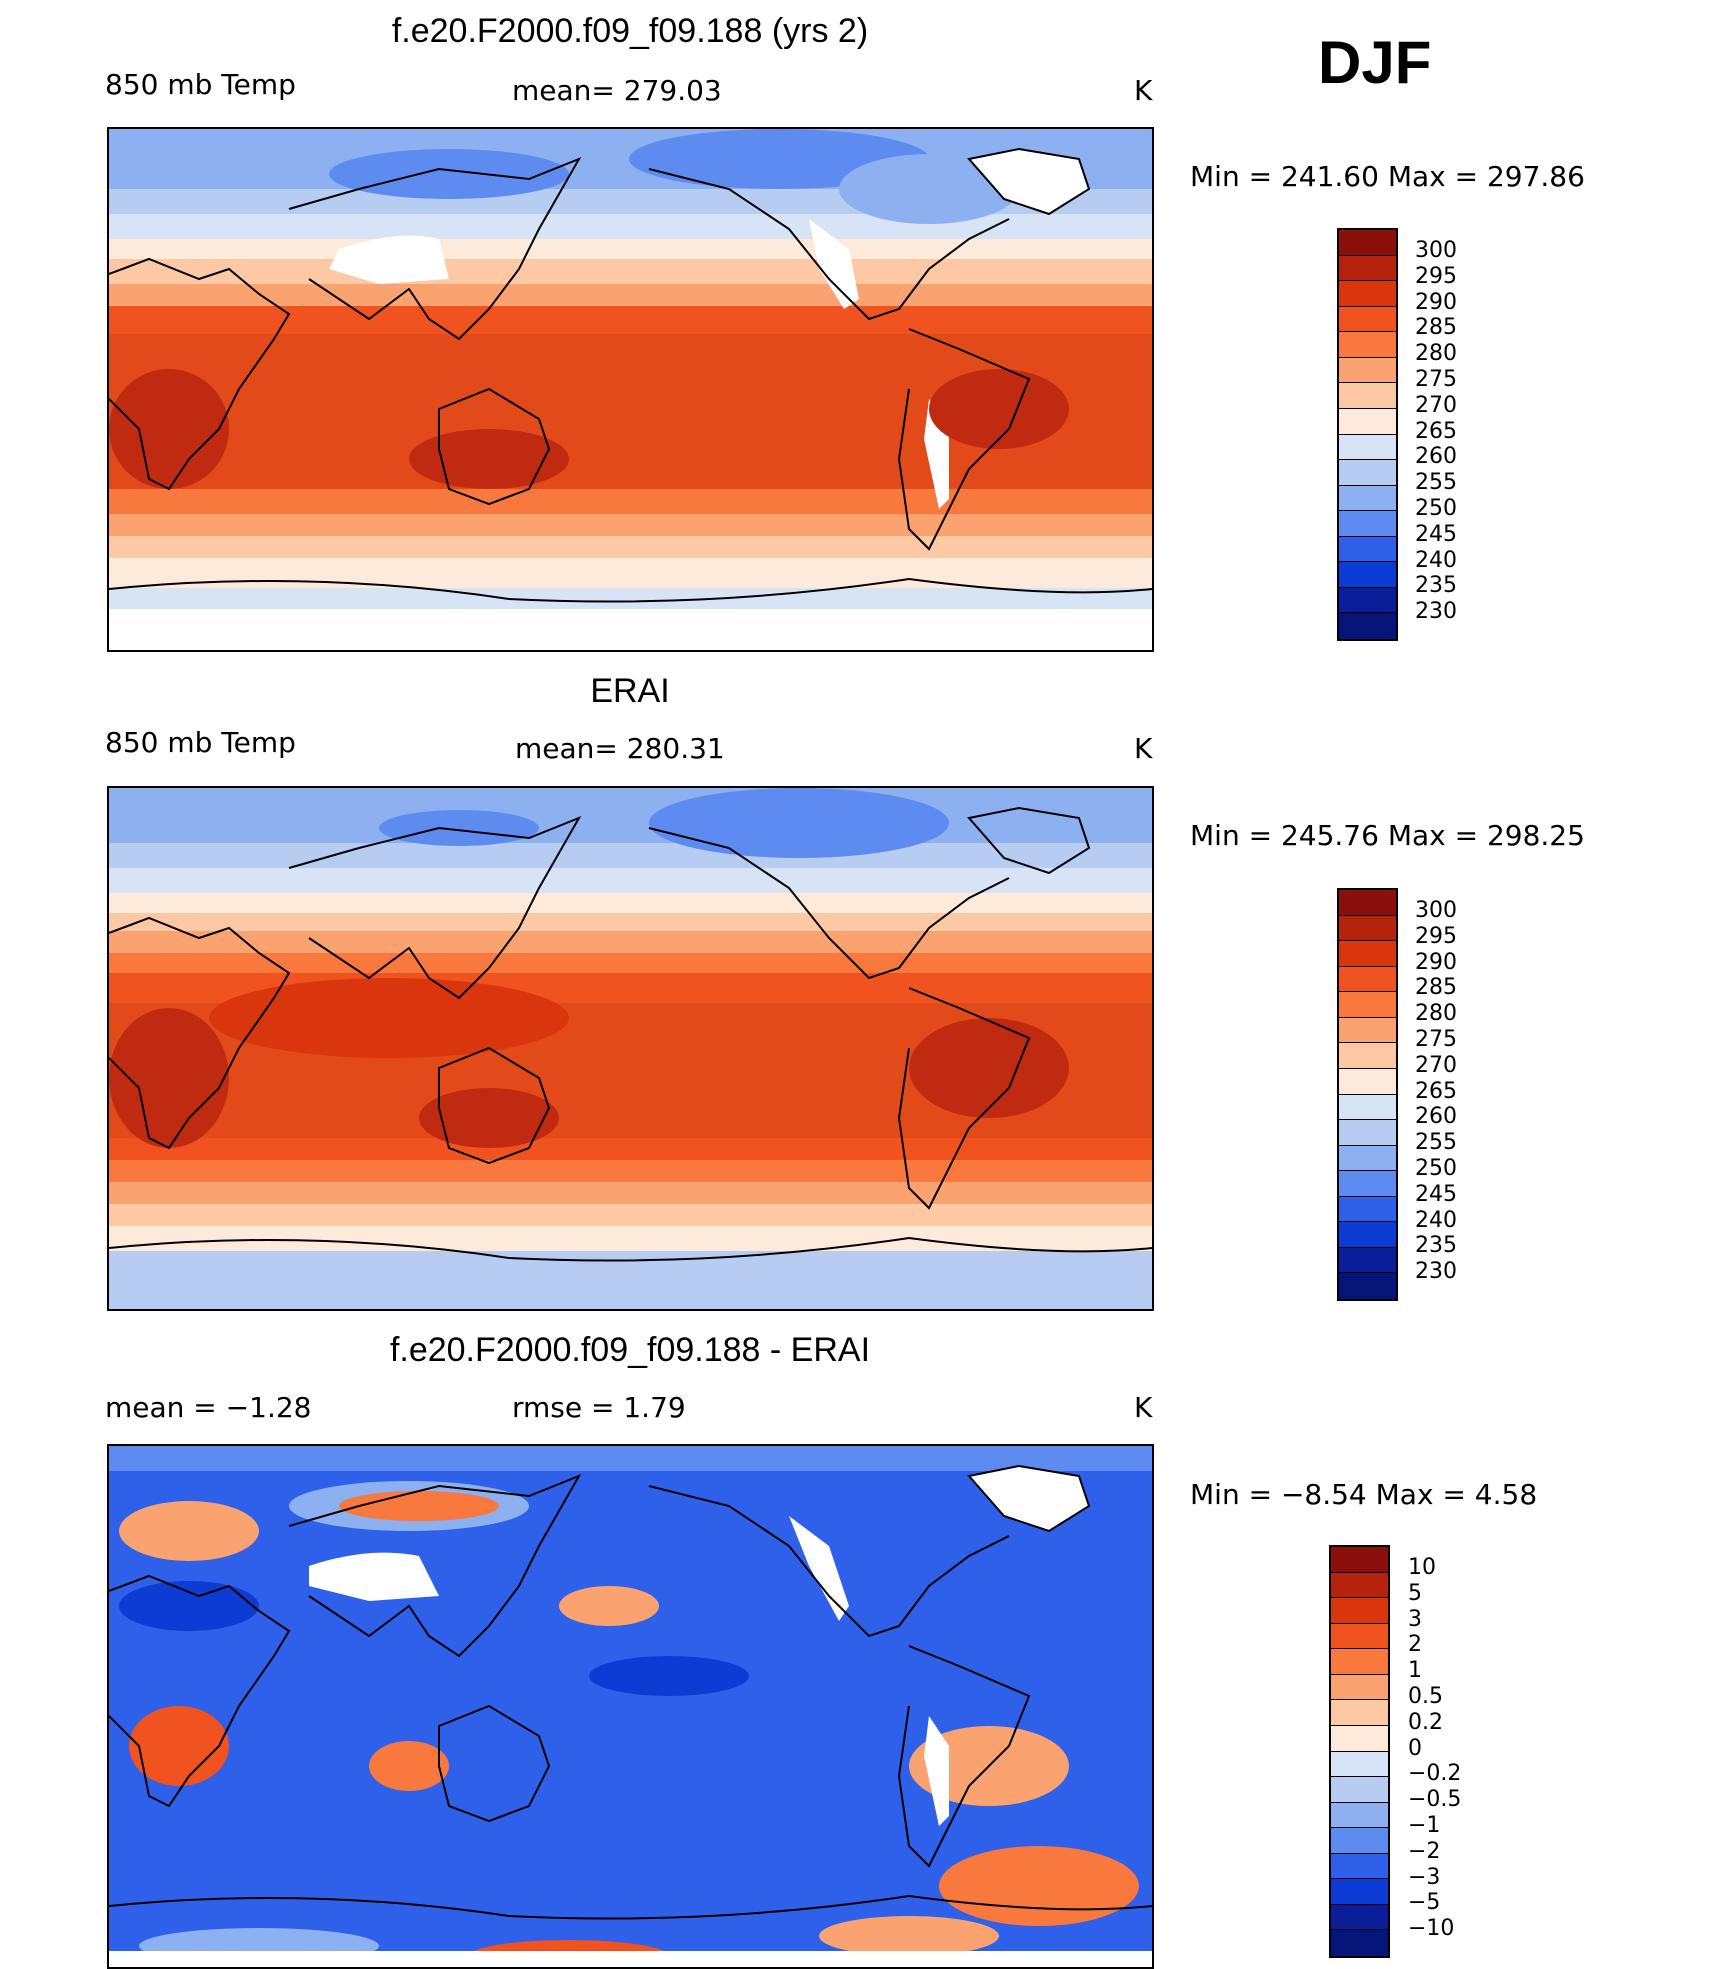 This screenshot has width=1710, height=1969. What do you see at coordinates (409, 1766) in the screenshot?
I see `diff-indian-ocean-warm` at bounding box center [409, 1766].